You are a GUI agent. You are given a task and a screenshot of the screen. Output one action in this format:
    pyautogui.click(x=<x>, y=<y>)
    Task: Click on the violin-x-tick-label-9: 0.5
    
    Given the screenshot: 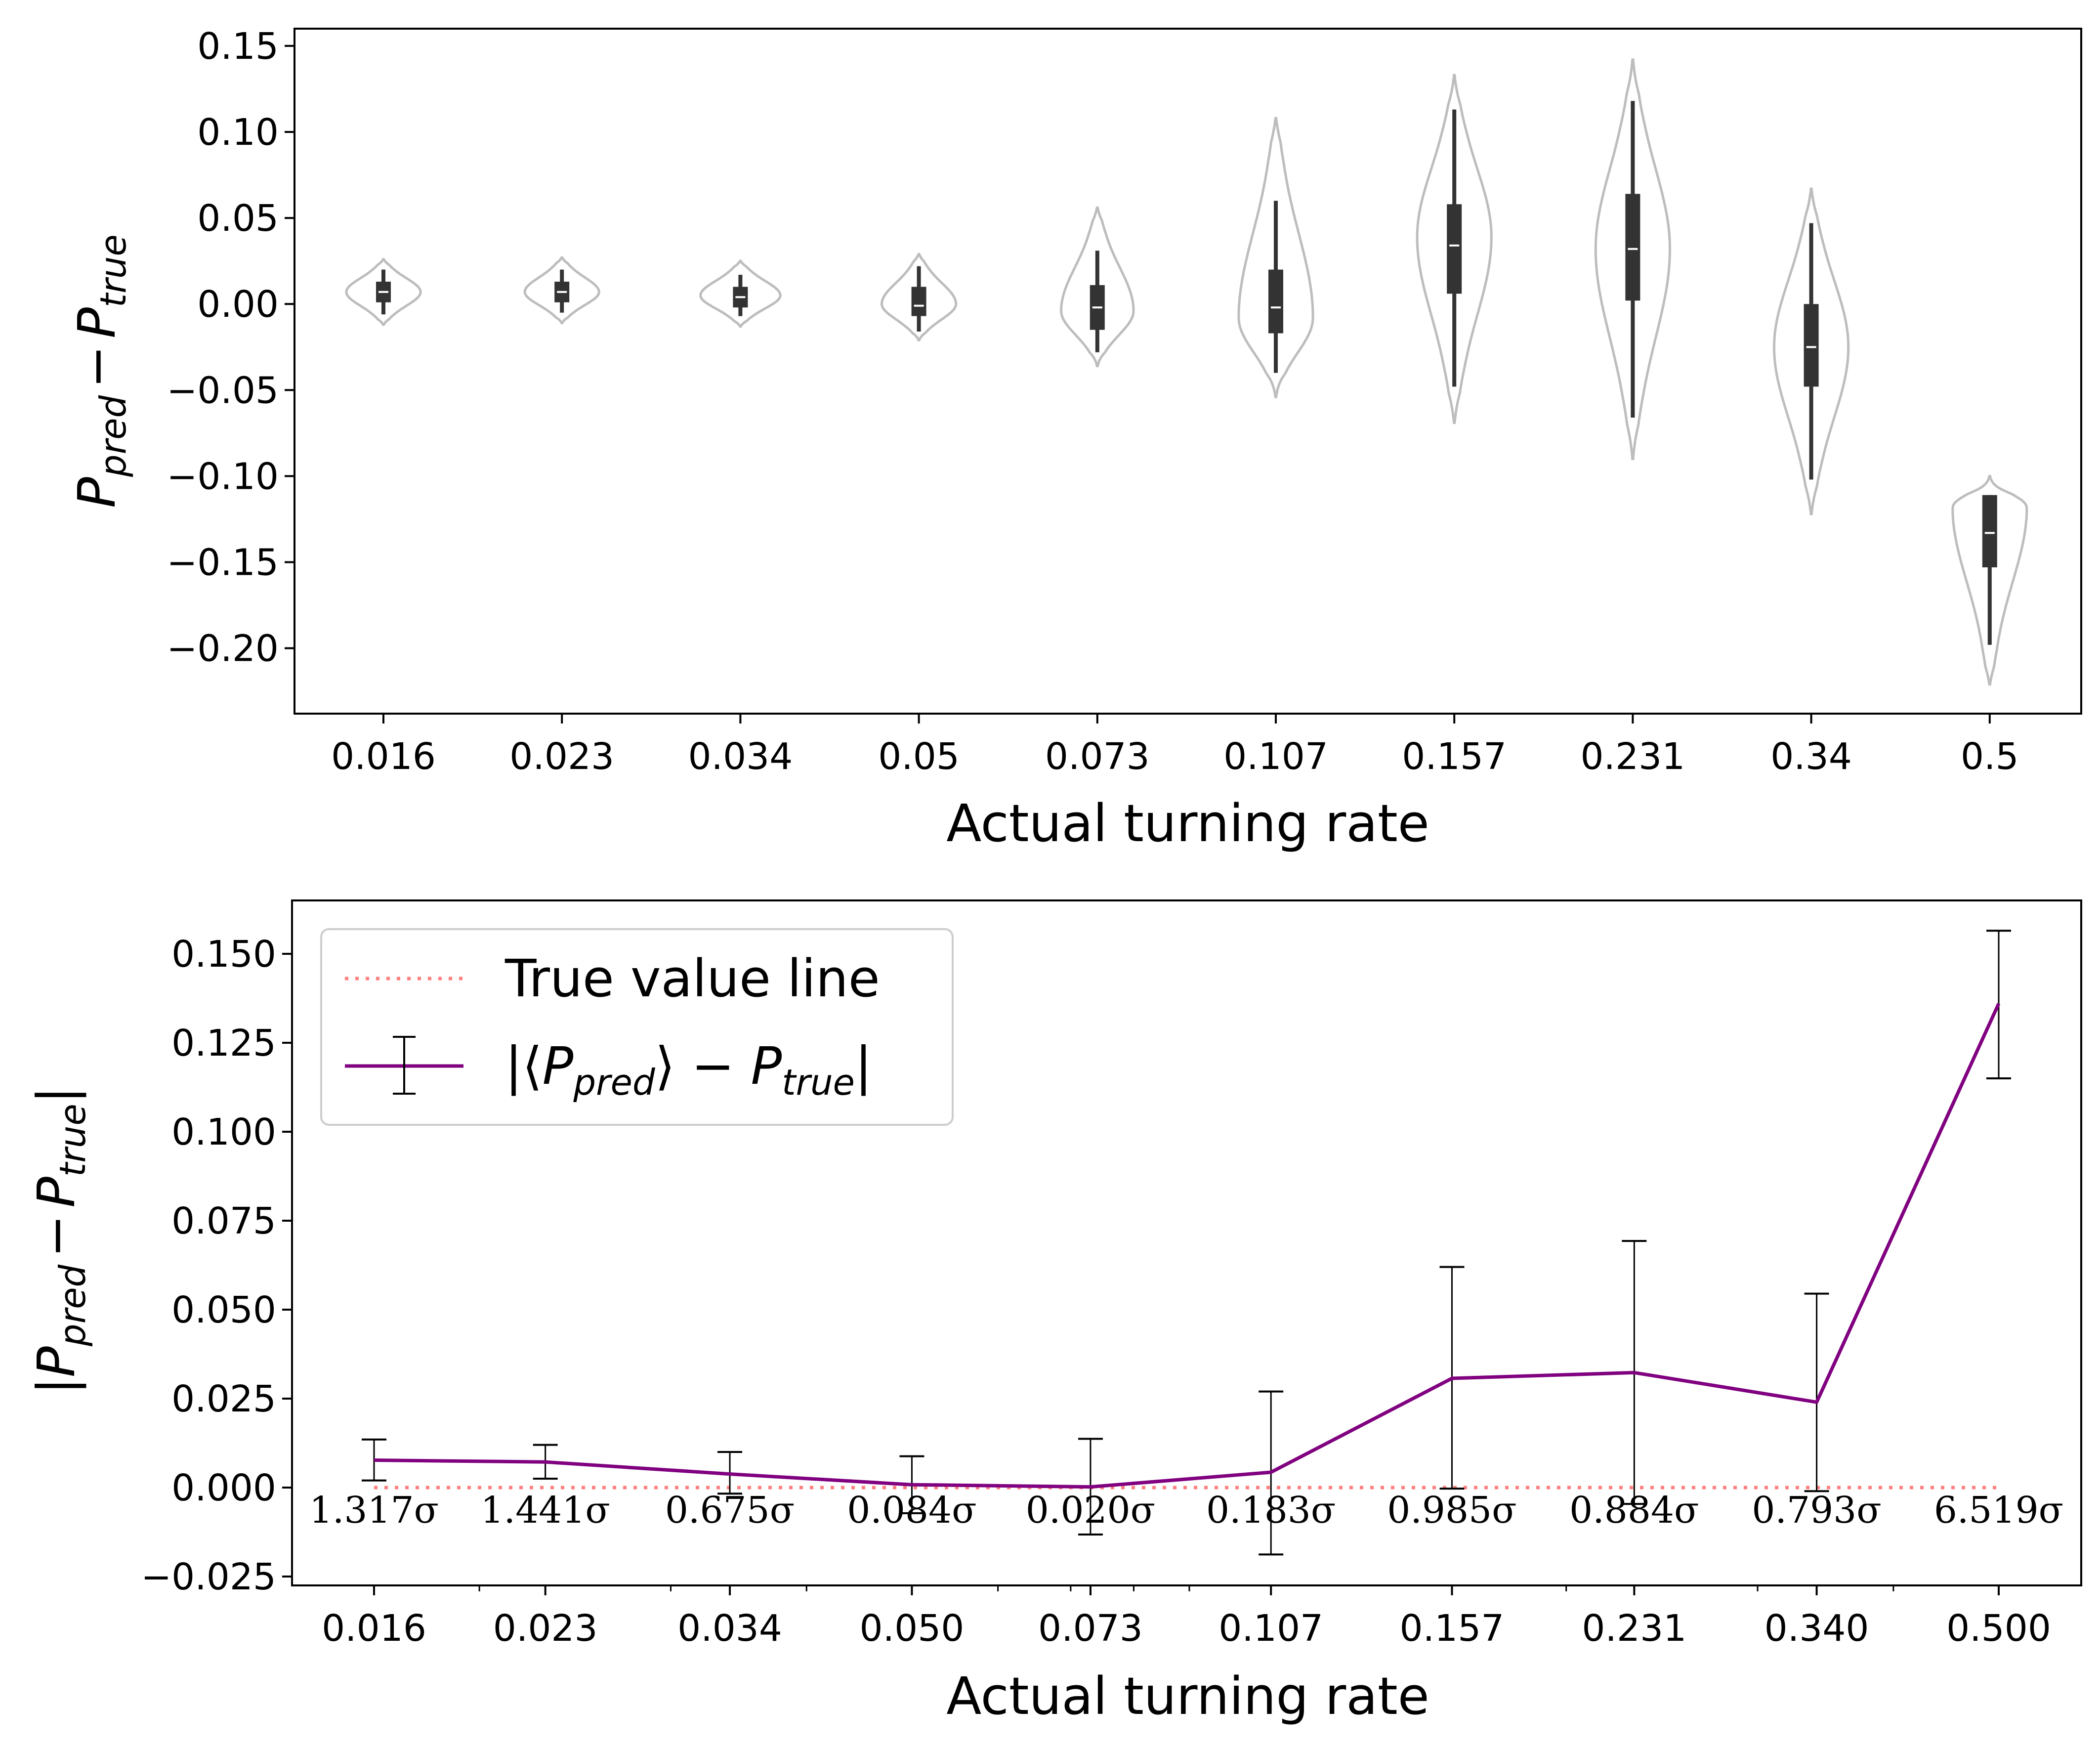 What is the action you would take?
    pyautogui.click(x=1990, y=756)
    